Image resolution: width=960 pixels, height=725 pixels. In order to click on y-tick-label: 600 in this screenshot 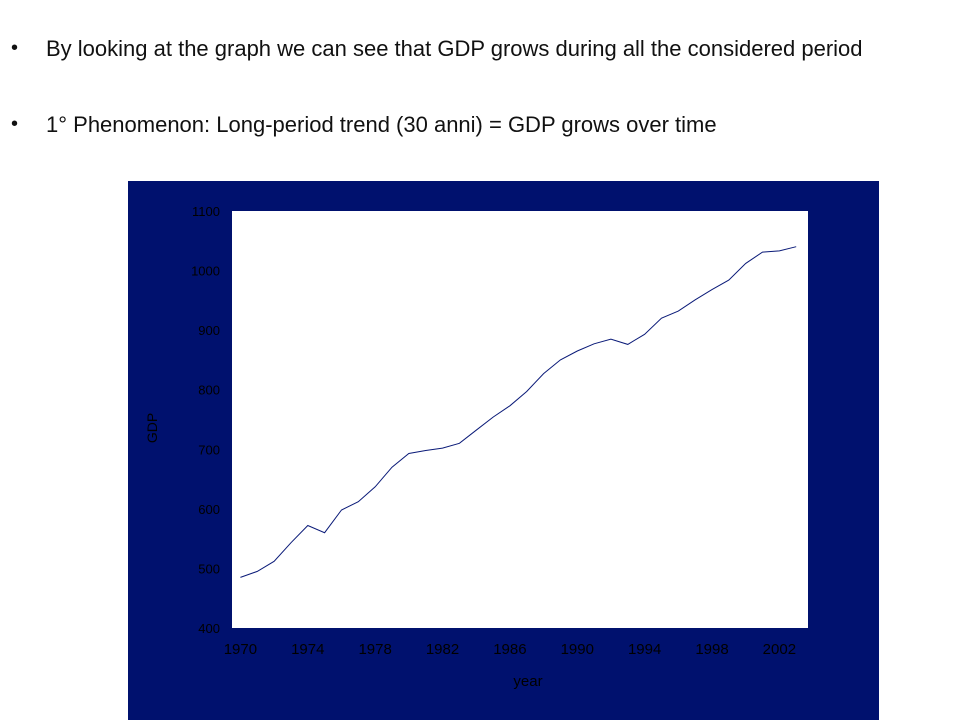, I will do `click(209, 509)`.